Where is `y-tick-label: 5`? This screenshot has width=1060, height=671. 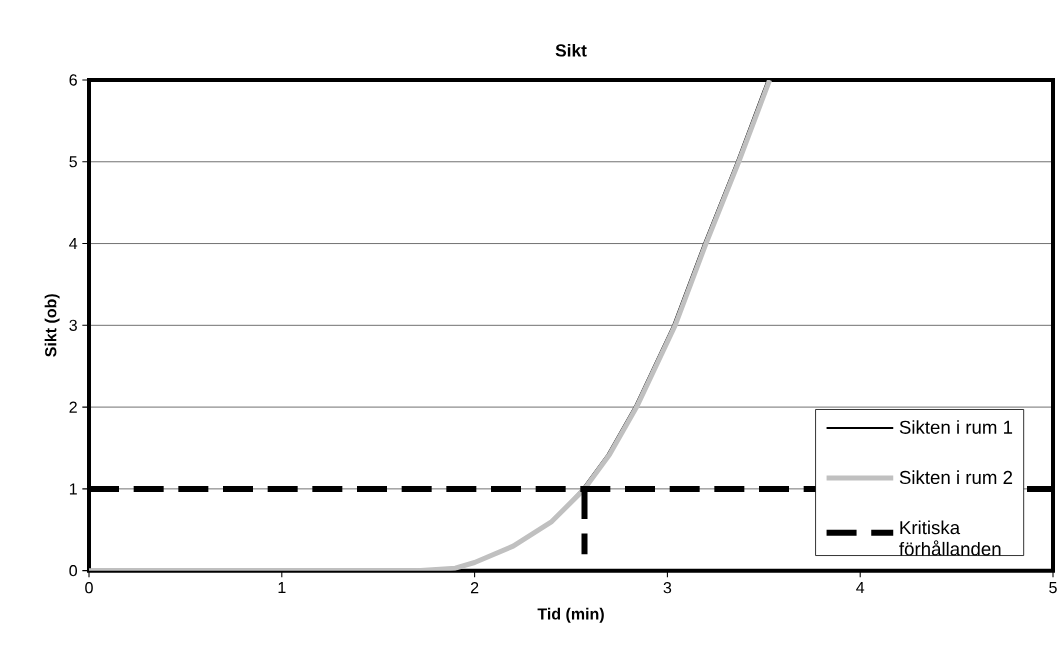
y-tick-label: 5 is located at coordinates (73, 162).